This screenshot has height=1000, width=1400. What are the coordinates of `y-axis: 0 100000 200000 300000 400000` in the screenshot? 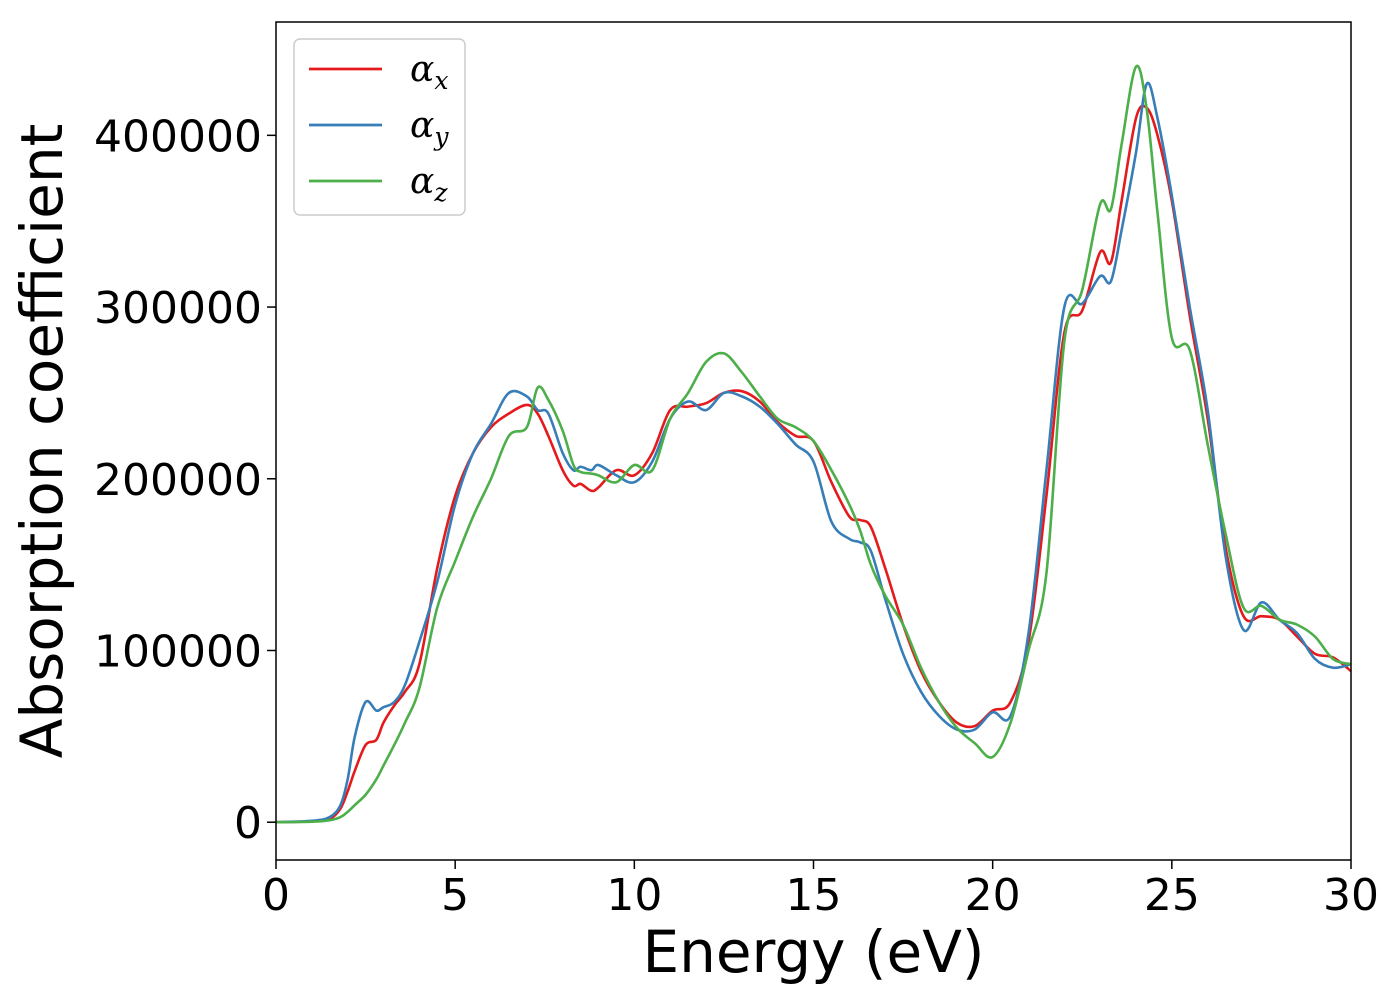 It's located at (185, 480).